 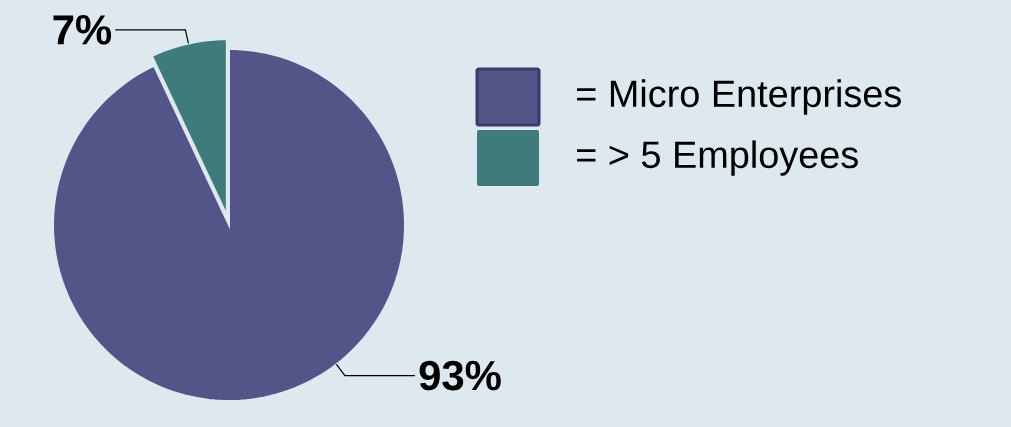 What do you see at coordinates (460, 375) in the screenshot?
I see `data-label: 93%` at bounding box center [460, 375].